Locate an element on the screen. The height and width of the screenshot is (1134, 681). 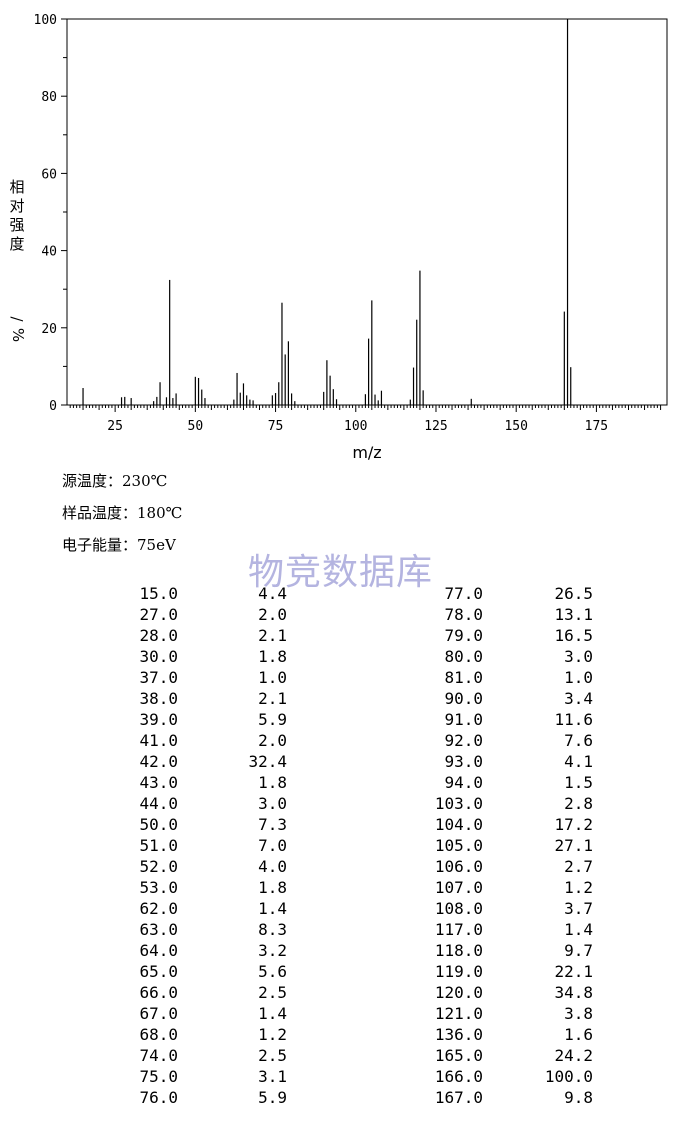
mz-value: 42.0 is located at coordinates (158, 761).